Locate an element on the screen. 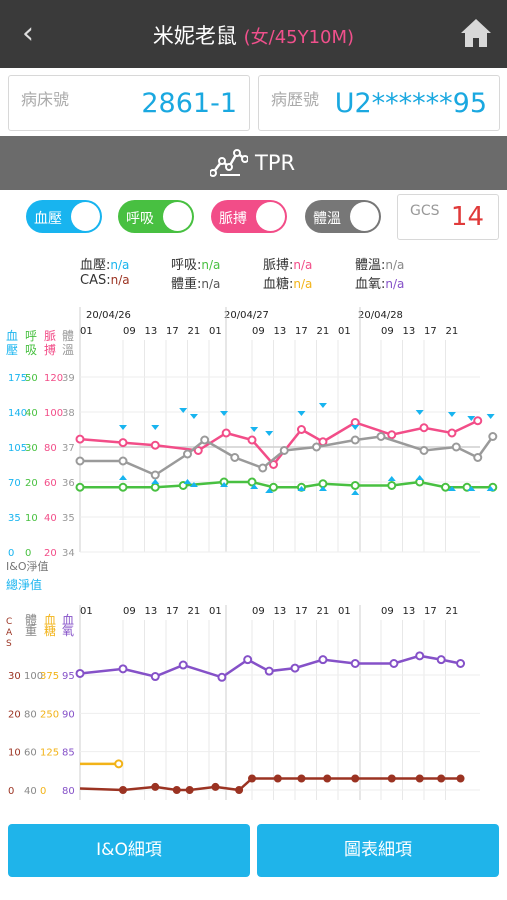 This screenshot has width=507, height=900. y-tick-label: 120 is located at coordinates (53, 378).